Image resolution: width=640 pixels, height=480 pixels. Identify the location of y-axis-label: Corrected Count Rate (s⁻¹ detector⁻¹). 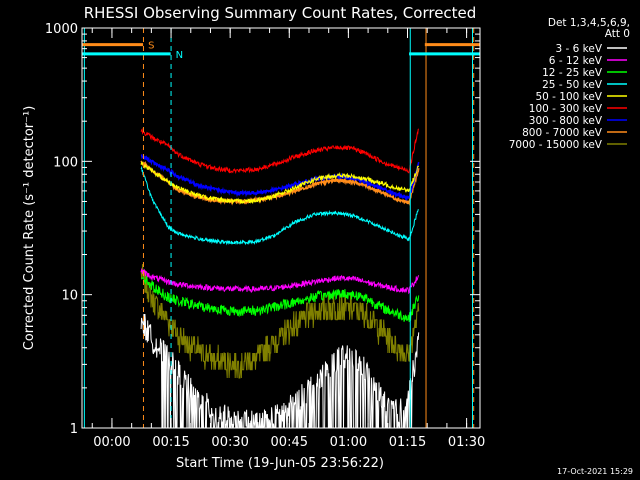
(29, 228).